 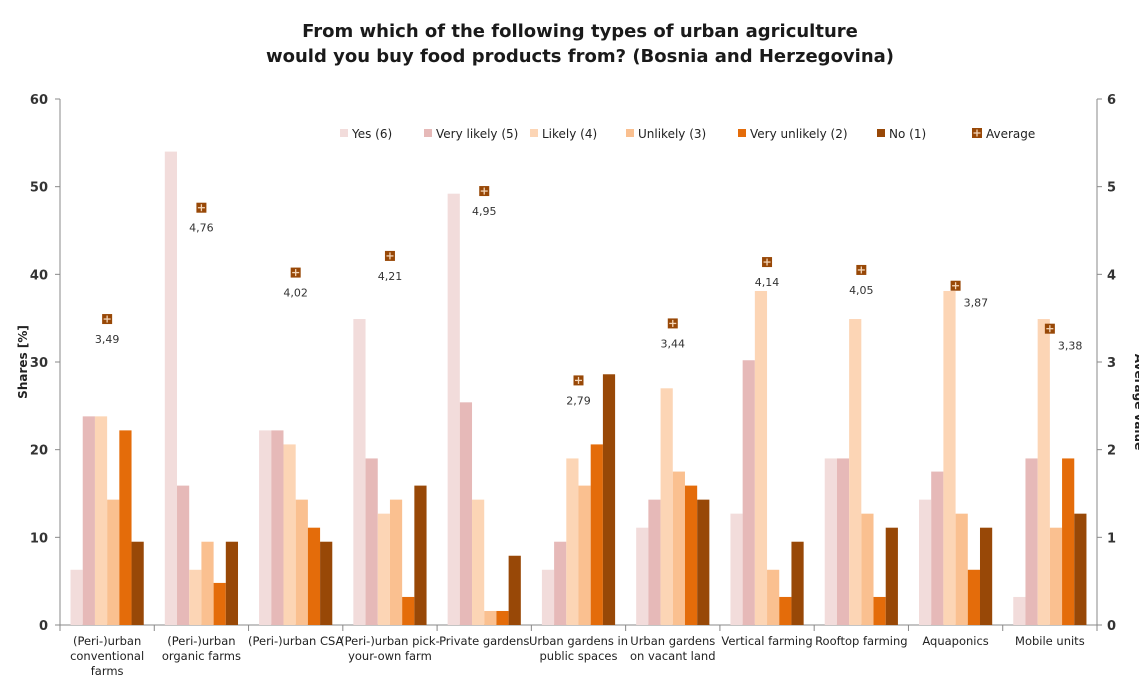 What do you see at coordinates (1111, 363) in the screenshot?
I see `y2-tick-label: 3` at bounding box center [1111, 363].